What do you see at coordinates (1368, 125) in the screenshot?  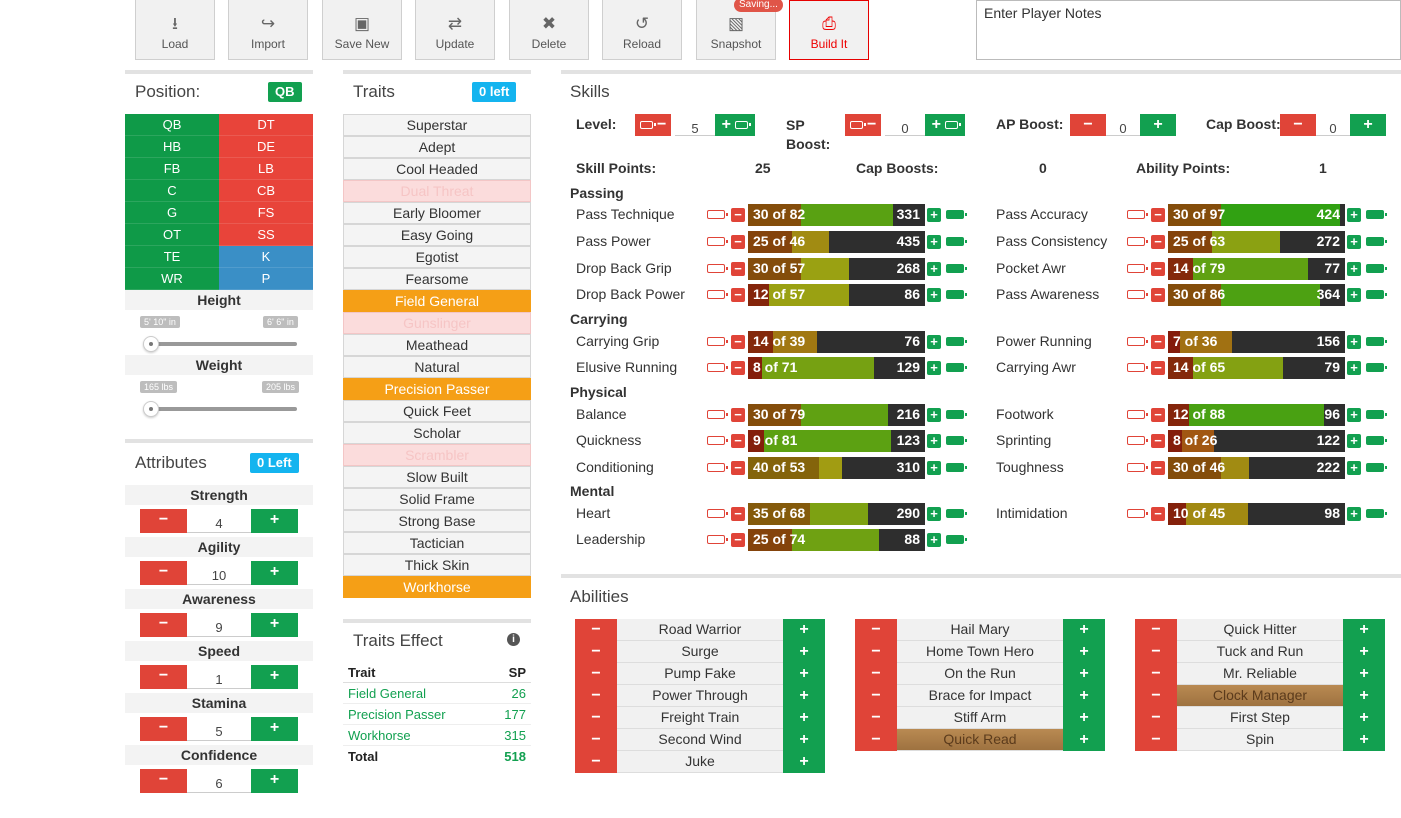 I see `cap-boost-increase-button: +` at bounding box center [1368, 125].